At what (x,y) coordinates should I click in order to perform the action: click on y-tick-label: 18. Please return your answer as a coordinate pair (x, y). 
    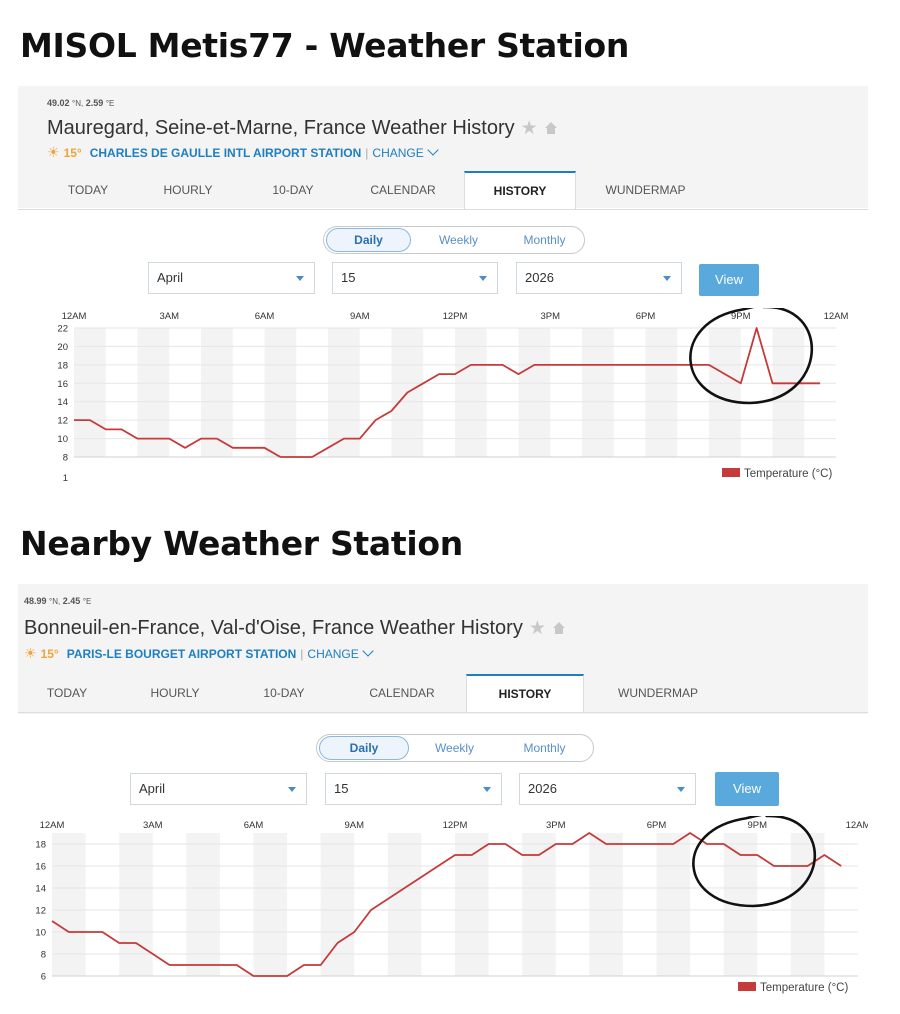
    Looking at the image, I should click on (62, 365).